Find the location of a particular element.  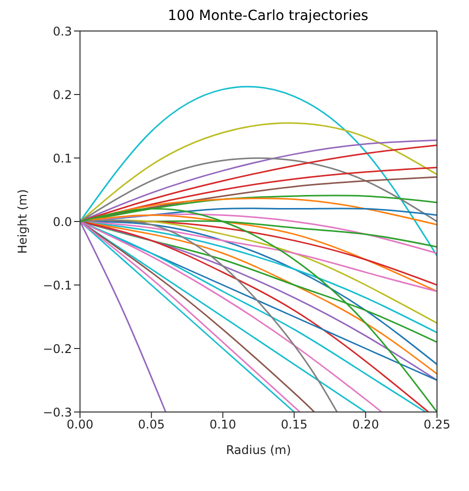

x-tick-label: 0.05 is located at coordinates (151, 425).